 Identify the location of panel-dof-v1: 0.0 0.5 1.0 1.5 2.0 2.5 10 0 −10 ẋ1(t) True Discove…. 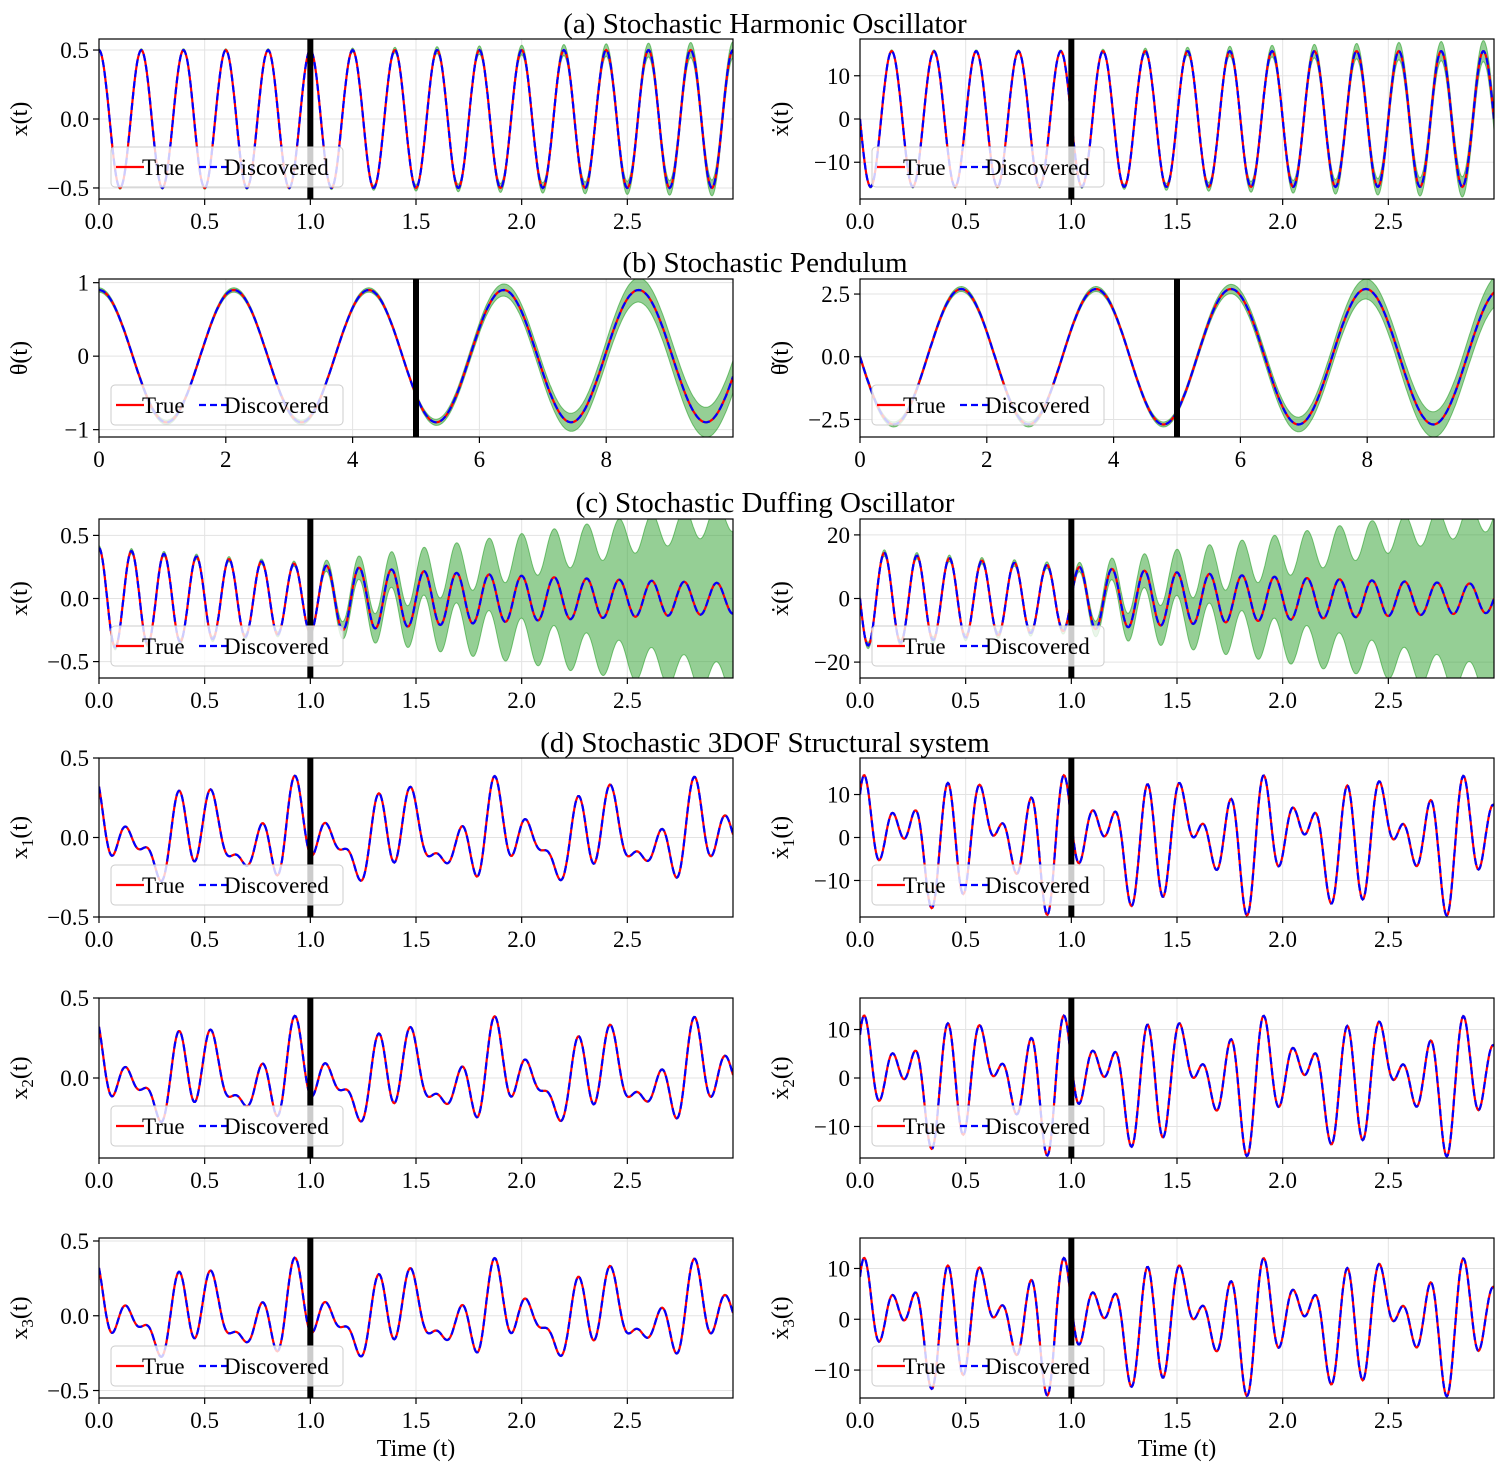
(1131, 854).